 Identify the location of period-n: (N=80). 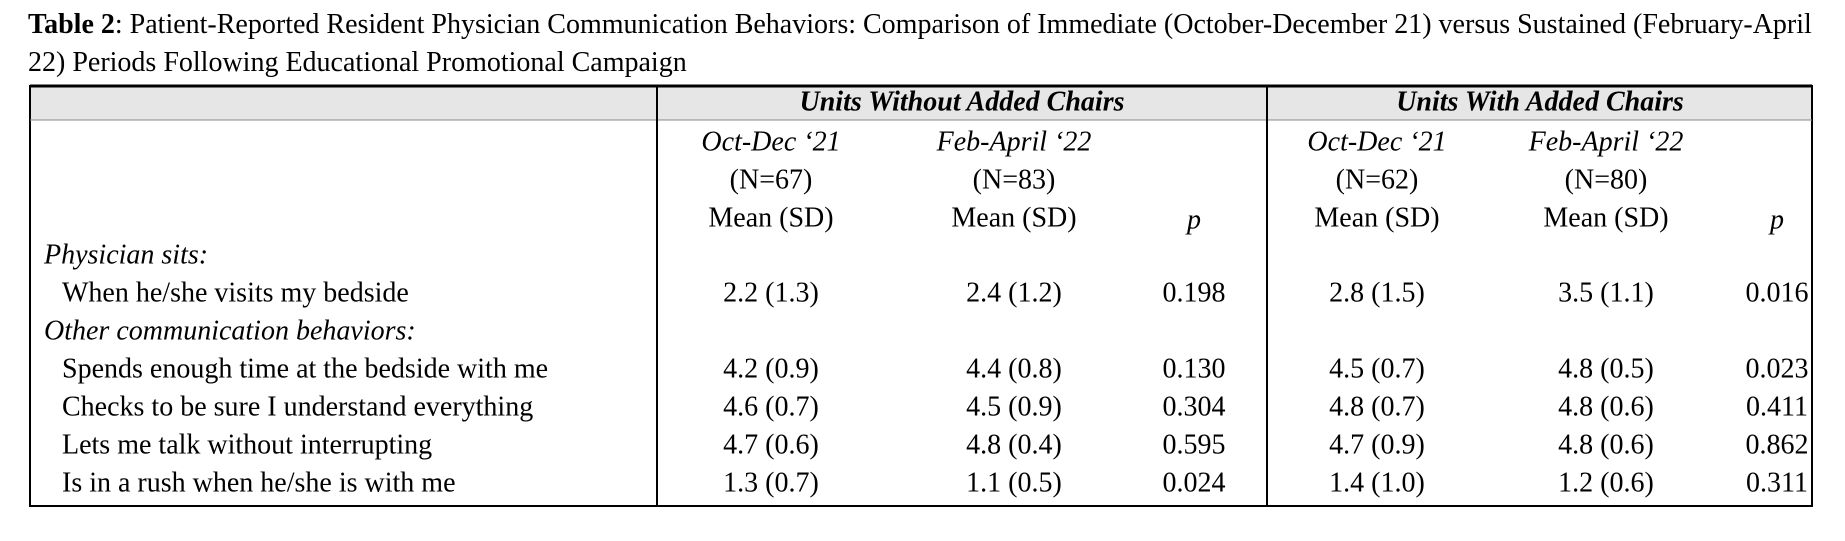
(1606, 179).